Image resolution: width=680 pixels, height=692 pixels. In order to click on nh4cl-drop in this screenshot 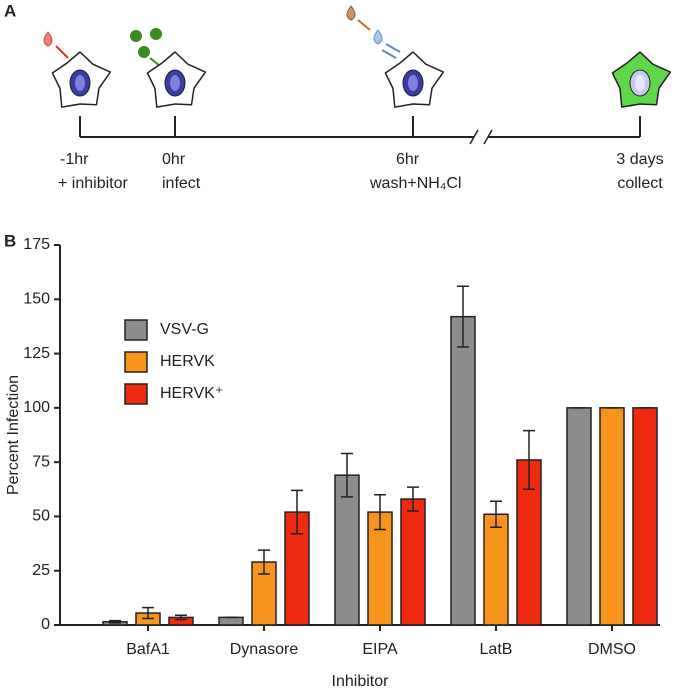, I will do `click(351, 13)`.